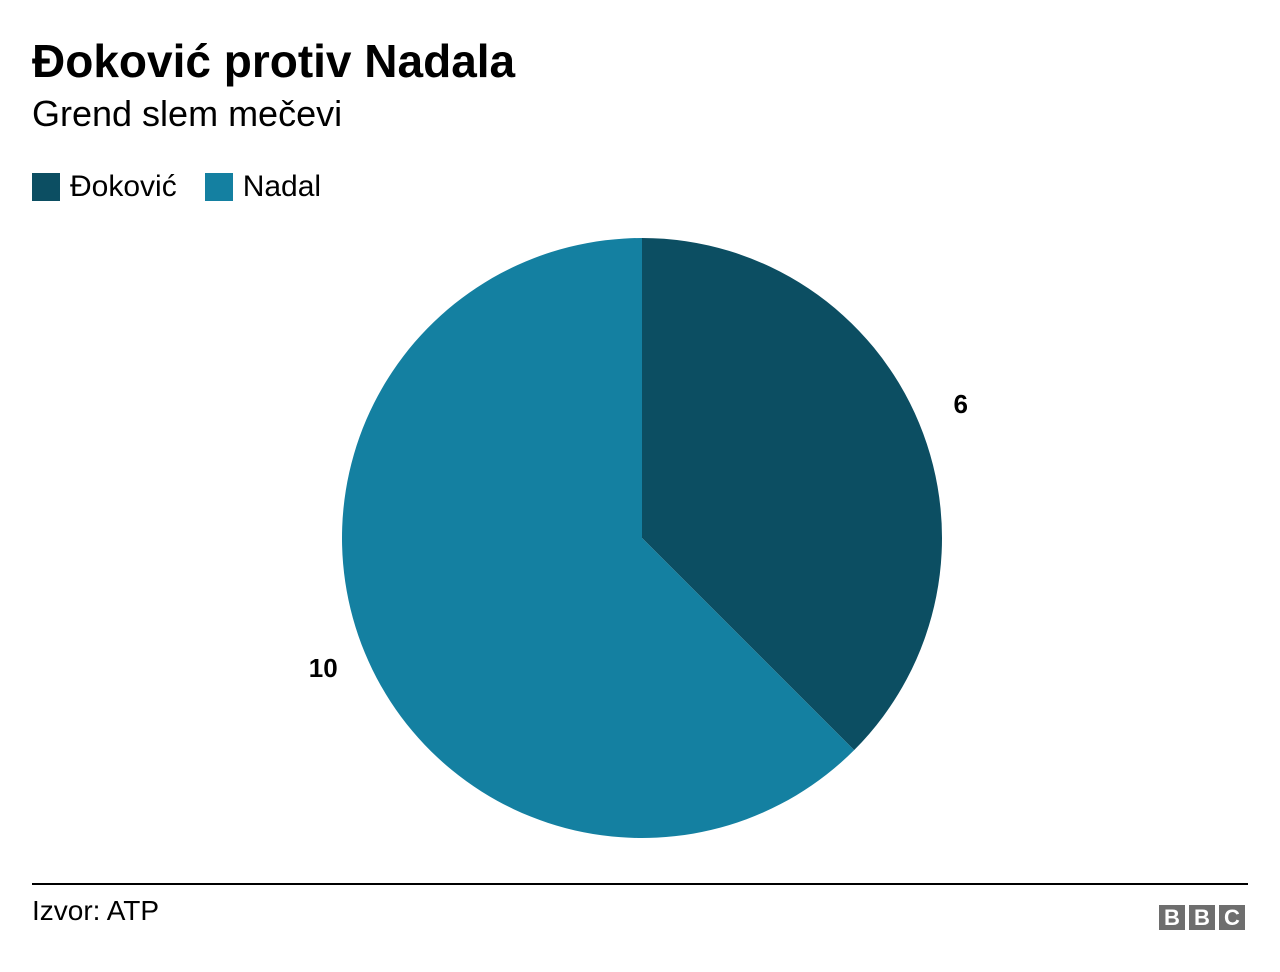 This screenshot has height=972, width=1280. I want to click on footer-divider, so click(640, 884).